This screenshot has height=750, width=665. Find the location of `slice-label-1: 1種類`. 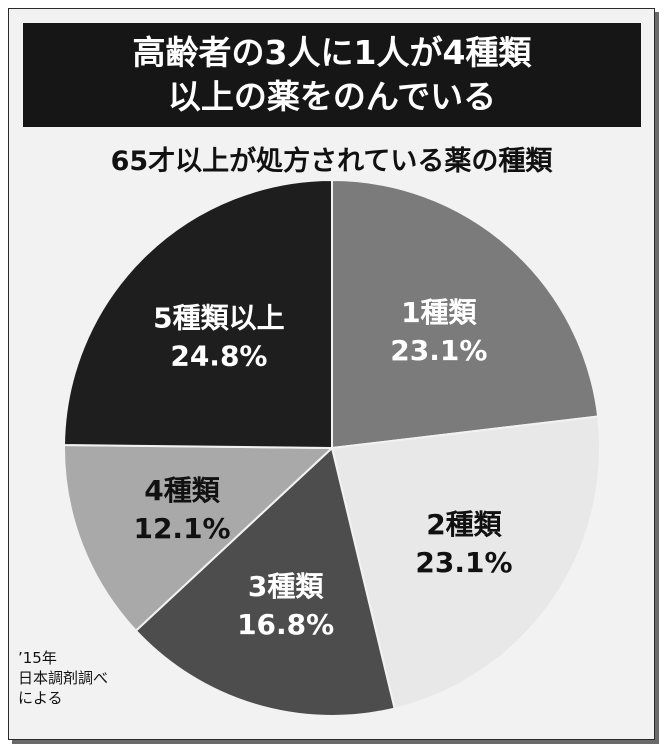

slice-label-1: 1種類 is located at coordinates (439, 312).